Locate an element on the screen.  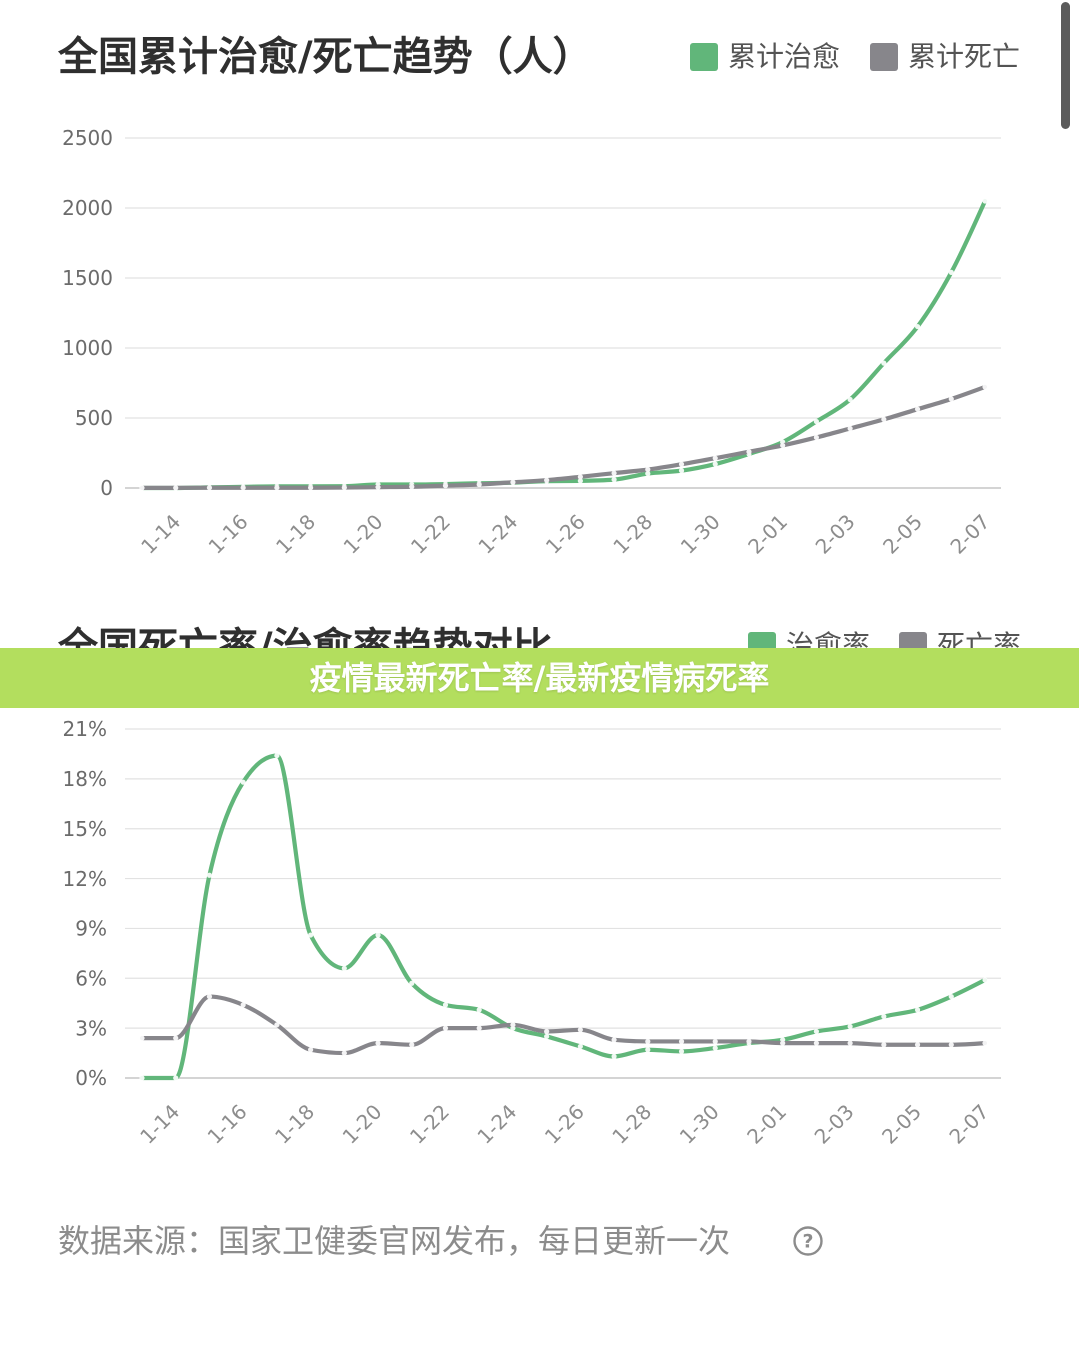
headline-banner: 疫情最新死亡率/最新疫情病死率 is located at coordinates (539, 678).